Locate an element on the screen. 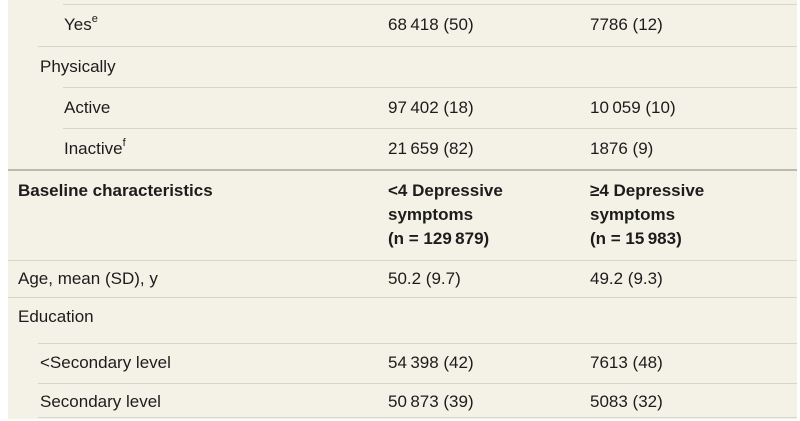 This screenshot has height=421, width=800. table-row-lt-secondary: <Secondary level 54 398 (42) 7613 (48) is located at coordinates (402, 363).